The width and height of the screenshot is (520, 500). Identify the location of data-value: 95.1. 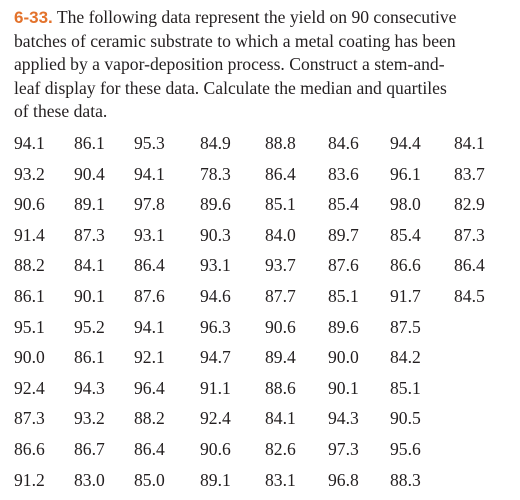
(29, 326).